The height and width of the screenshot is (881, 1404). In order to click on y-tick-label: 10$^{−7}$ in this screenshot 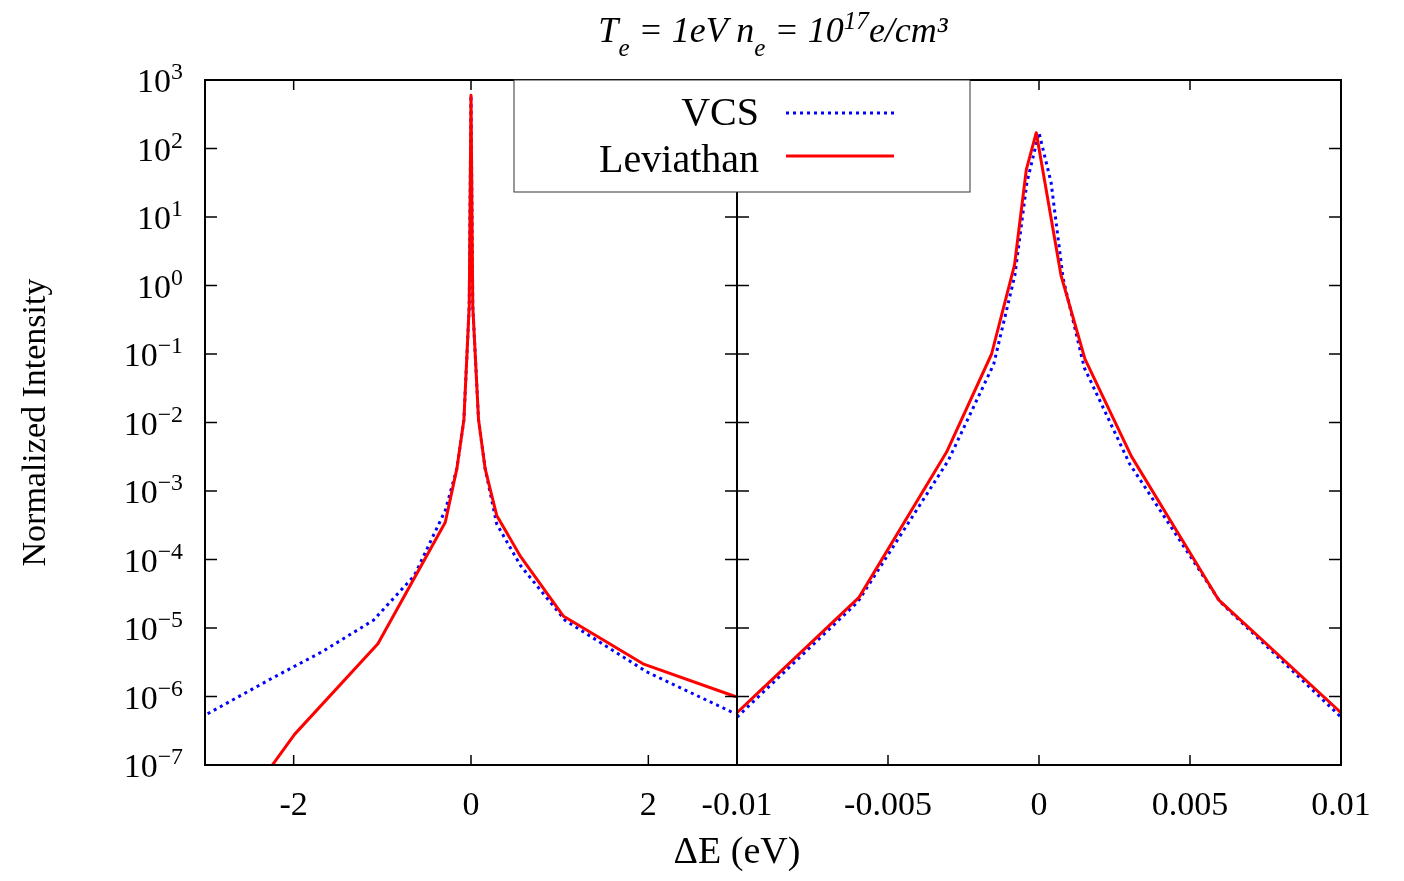, I will do `click(153, 763)`.